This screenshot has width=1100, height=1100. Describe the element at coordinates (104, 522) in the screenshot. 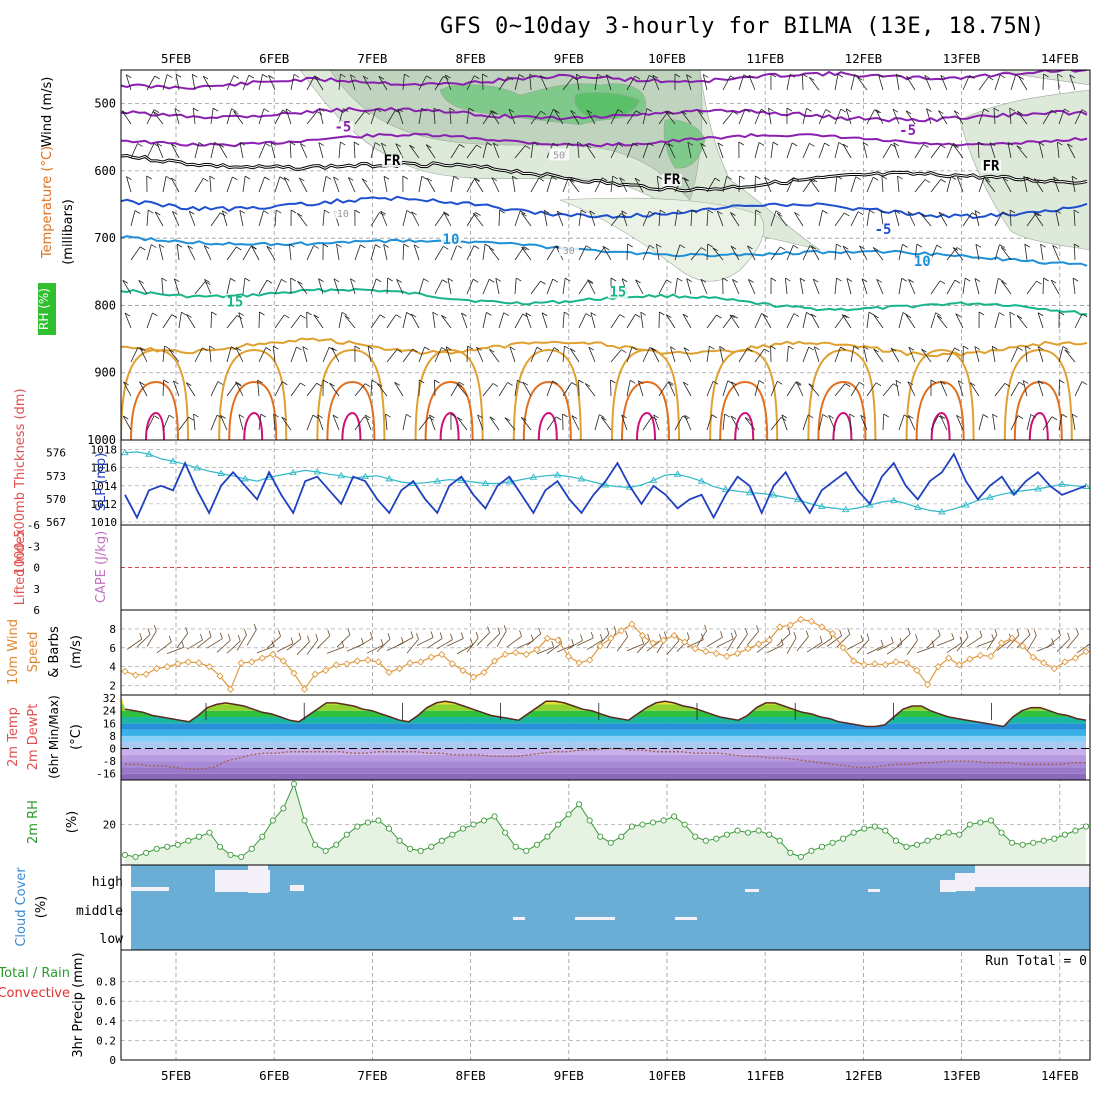

I see `slp-tick: 1010` at that location.